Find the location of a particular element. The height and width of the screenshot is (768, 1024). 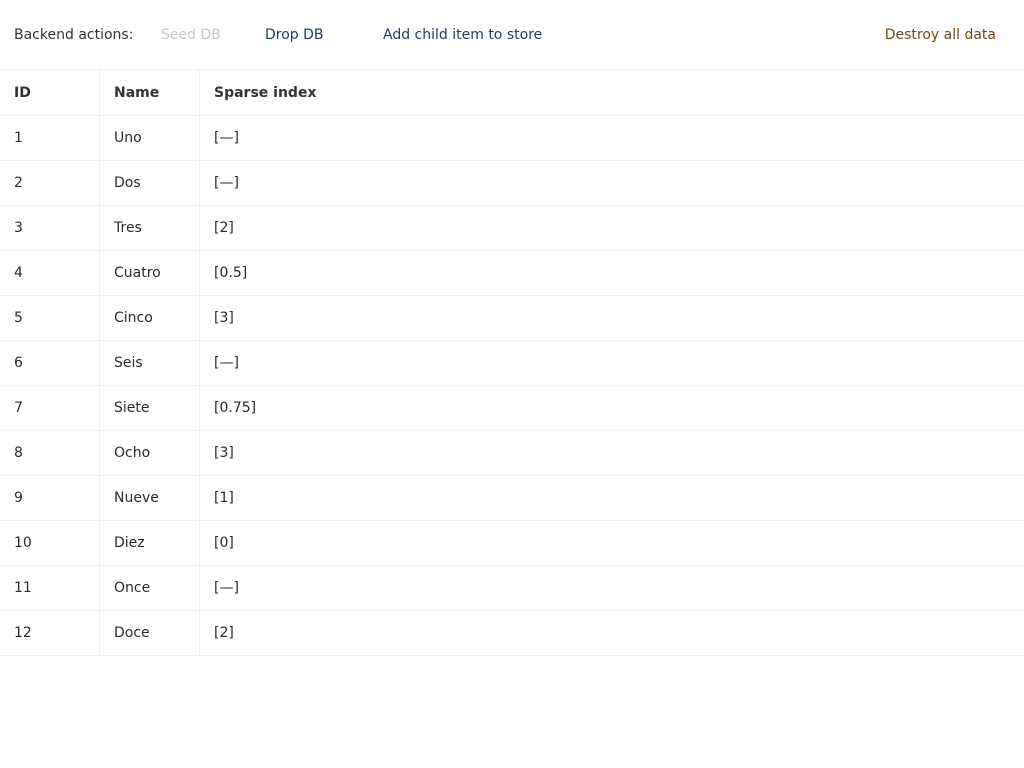

table-row: 12 Doce [2] is located at coordinates (512, 633).